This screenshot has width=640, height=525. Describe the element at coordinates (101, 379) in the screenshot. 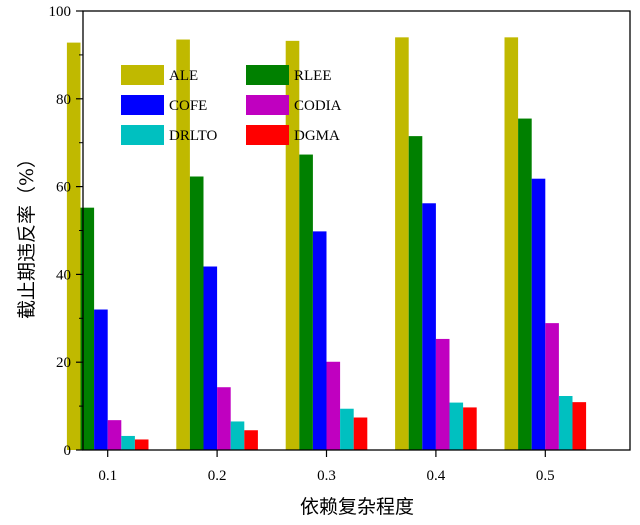

I see `bar-cofe-0.1` at that location.